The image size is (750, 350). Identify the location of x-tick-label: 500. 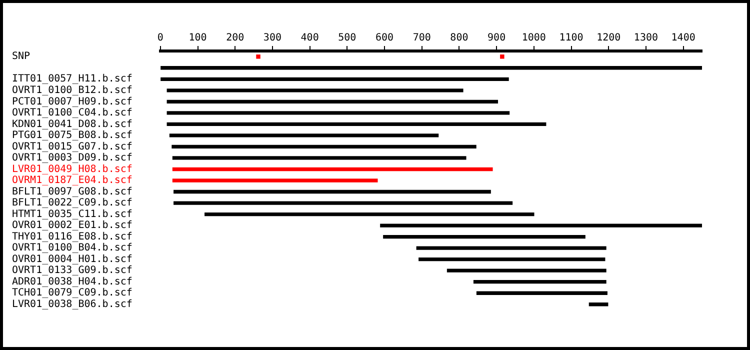
(347, 38).